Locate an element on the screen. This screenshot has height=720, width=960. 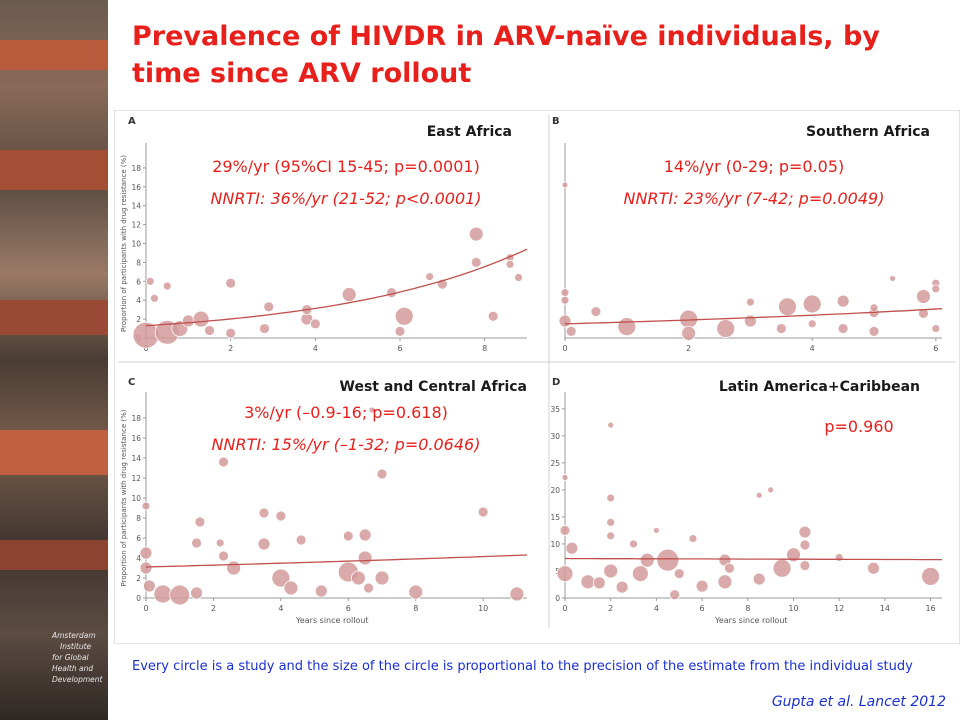
y-tick-label: 18 is located at coordinates (136, 168).